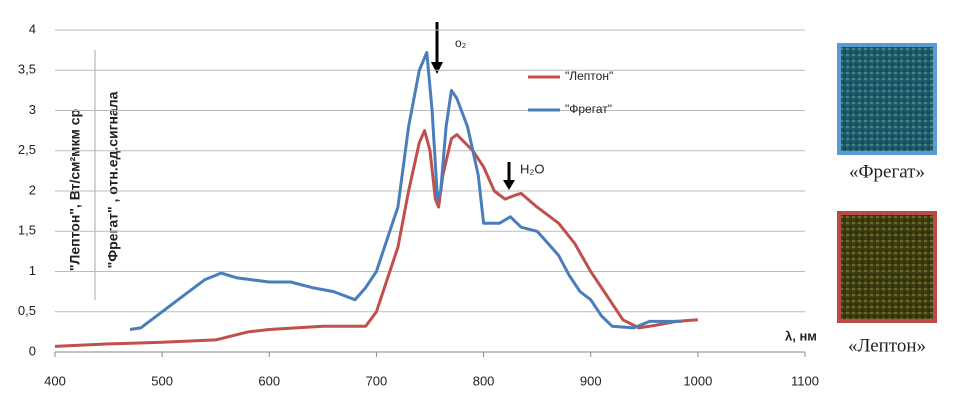  I want to click on x-tick-label: 400, so click(55, 380).